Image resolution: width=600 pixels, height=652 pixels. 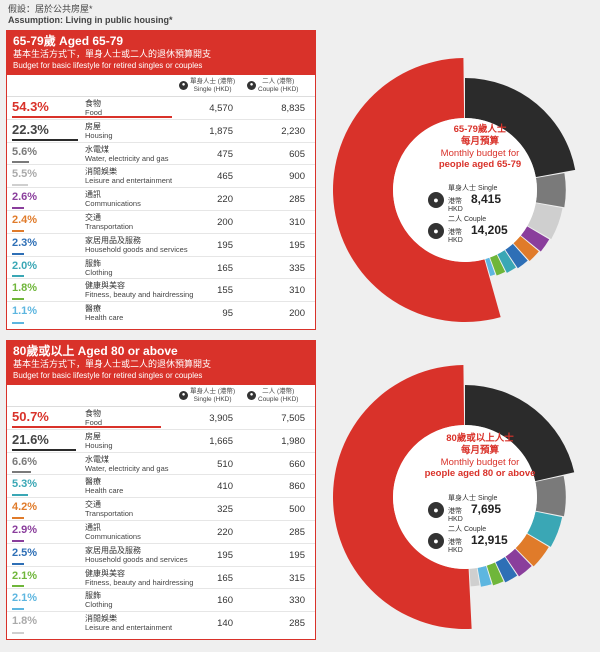 I want to click on row-couple-value: 195, so click(x=297, y=555).